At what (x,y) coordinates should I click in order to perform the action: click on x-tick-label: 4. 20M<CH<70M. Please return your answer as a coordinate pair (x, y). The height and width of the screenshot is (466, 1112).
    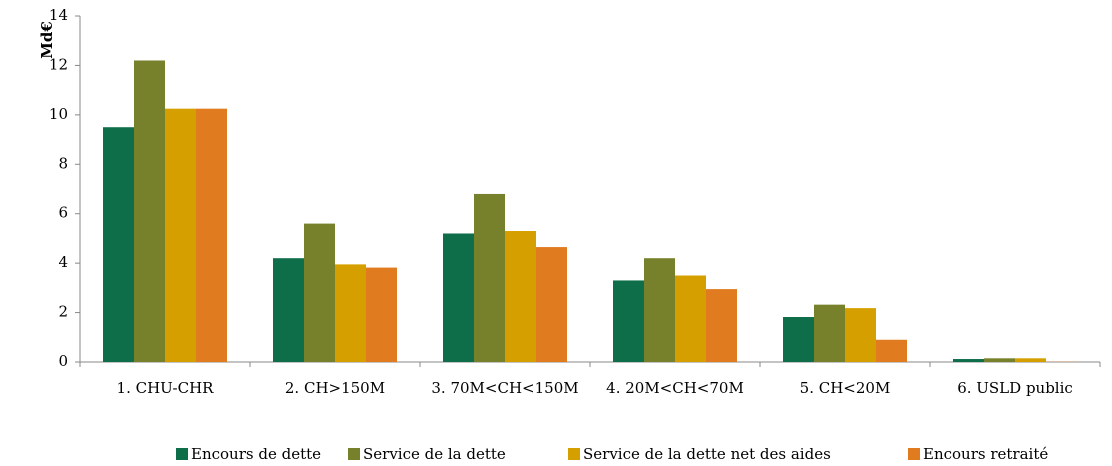
    Looking at the image, I should click on (675, 388).